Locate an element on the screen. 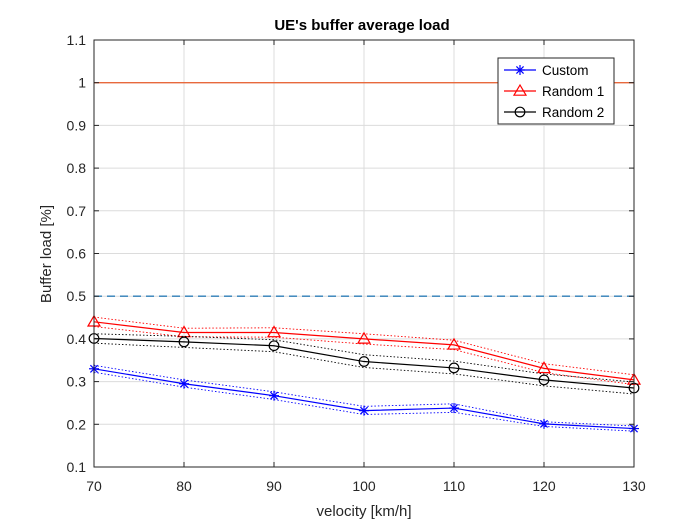  x-tick-label: 120 is located at coordinates (544, 486).